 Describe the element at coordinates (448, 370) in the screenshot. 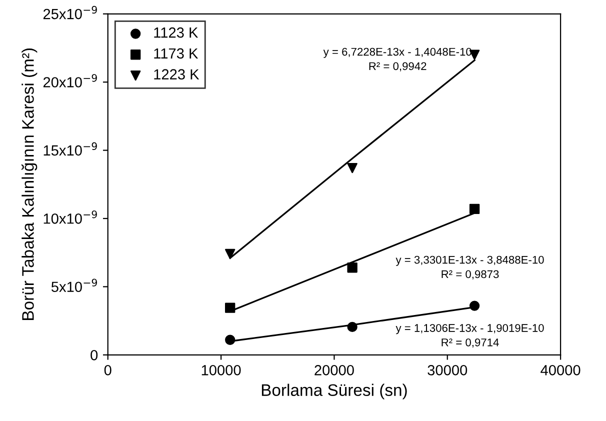

I see `x-tick-label: 30000` at that location.